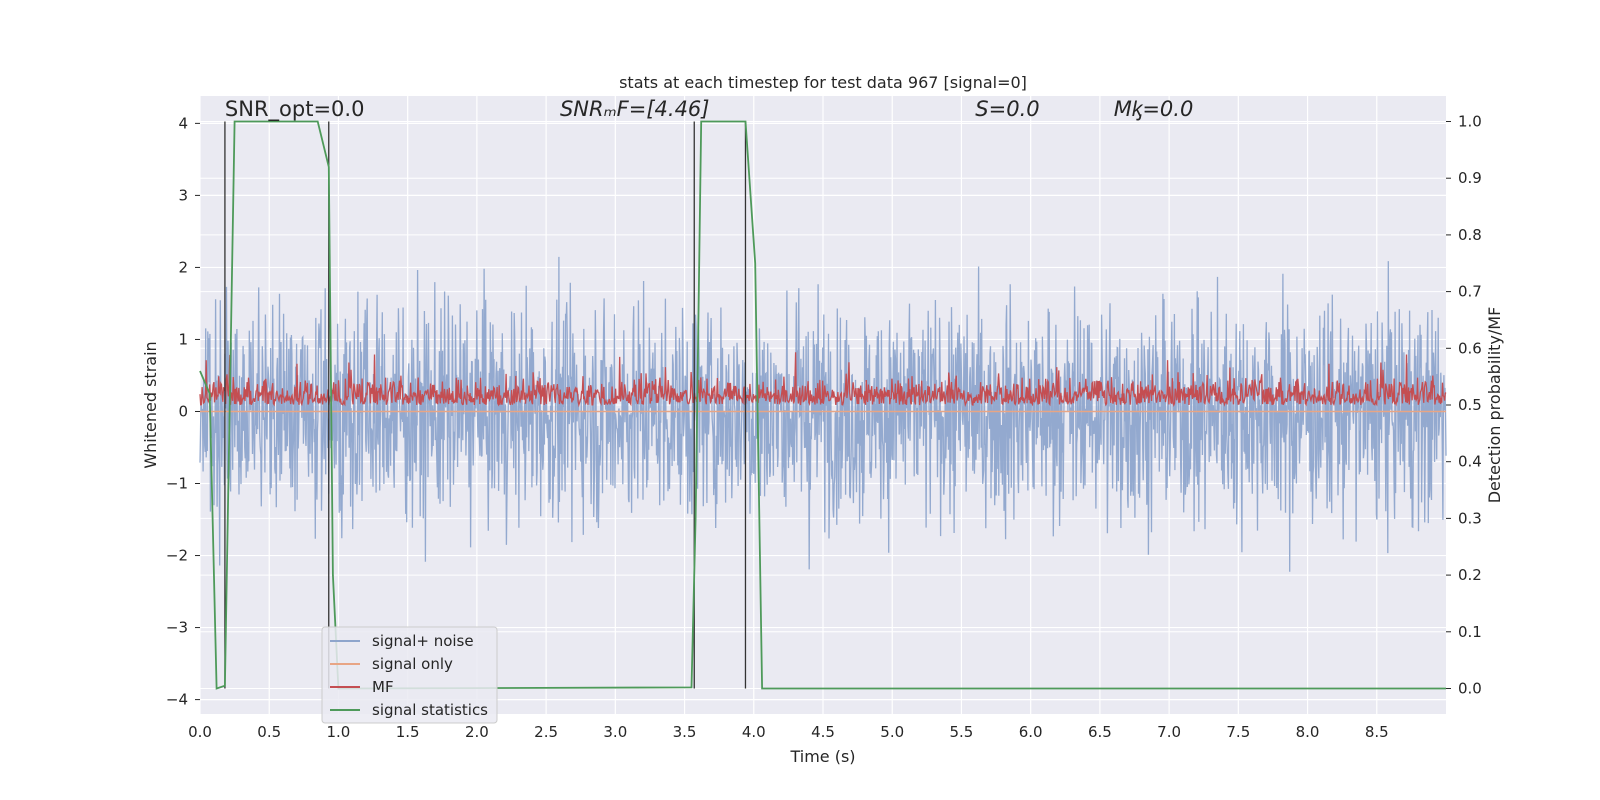 The image size is (1600, 800). I want to click on mf-line, so click(823, 380).